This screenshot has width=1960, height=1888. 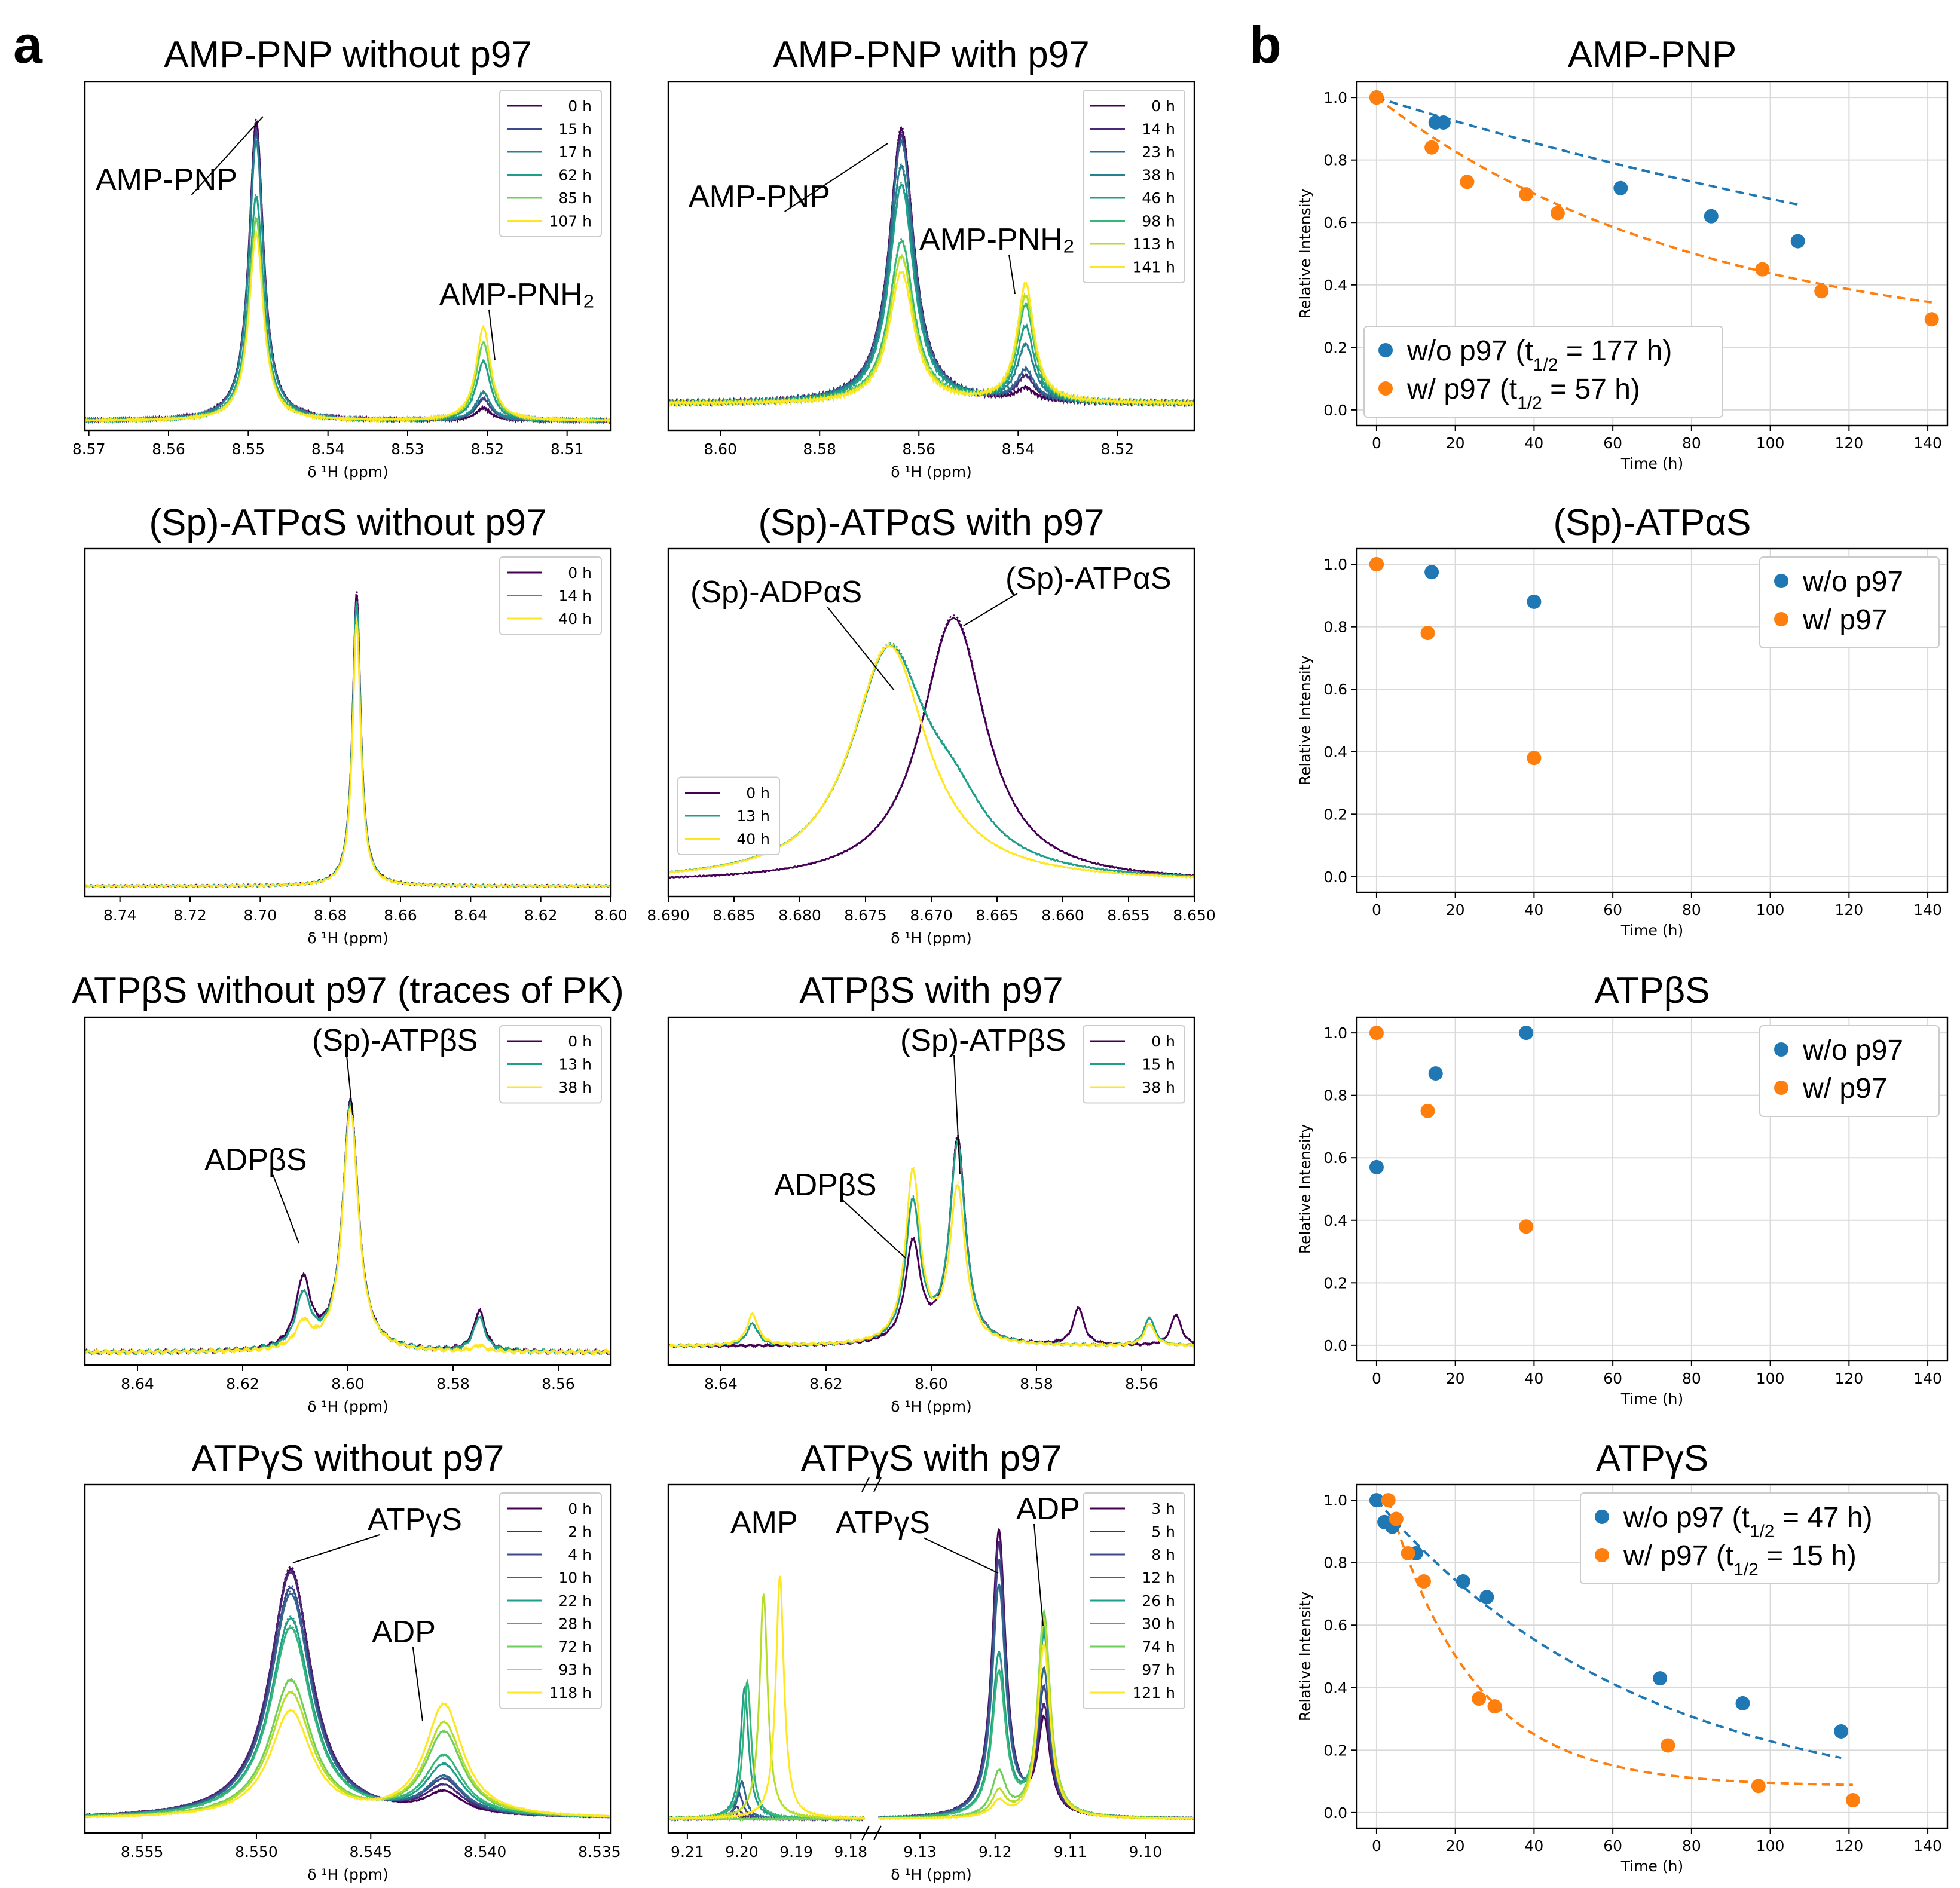 I want to click on spectrum-fit-14h, so click(x=348, y=744).